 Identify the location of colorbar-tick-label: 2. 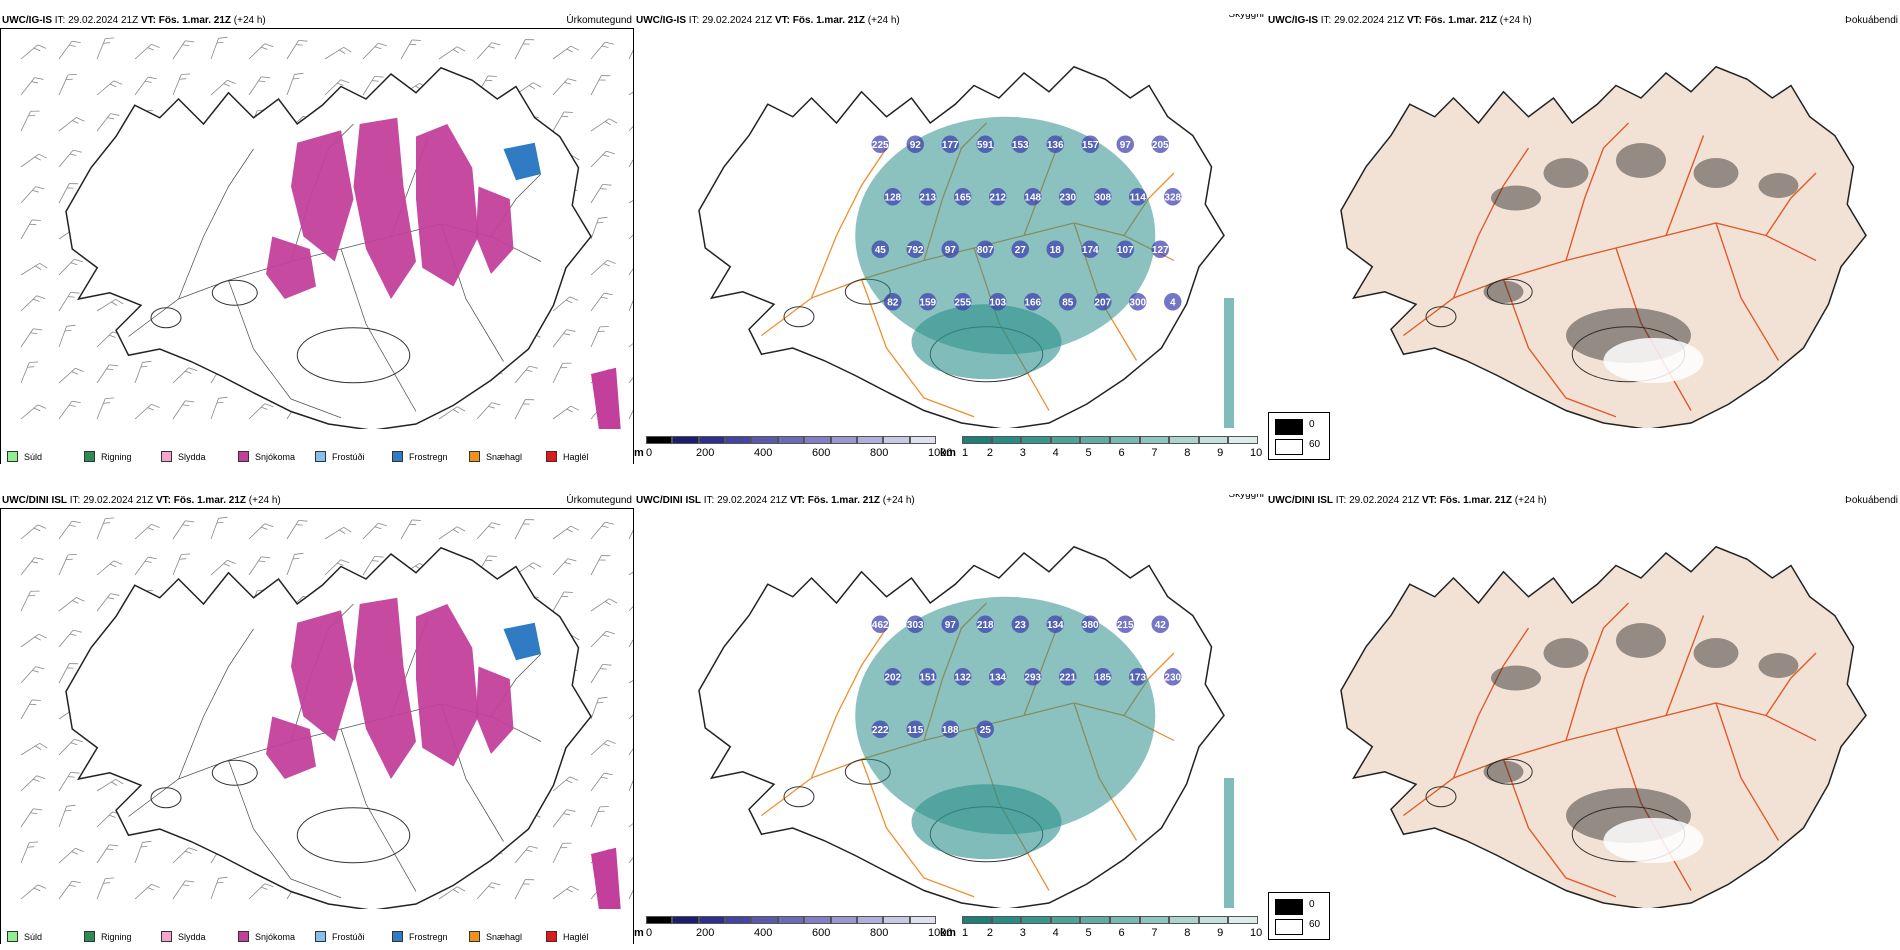
(989, 933).